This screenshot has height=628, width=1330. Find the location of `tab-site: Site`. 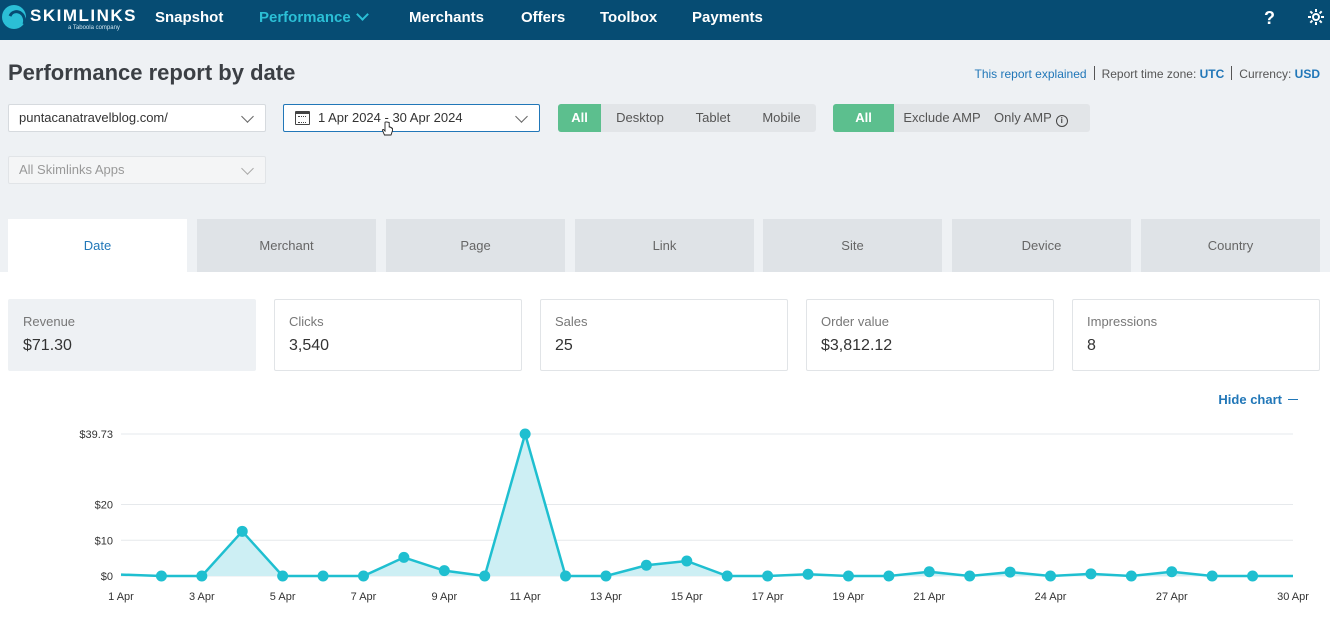

tab-site: Site is located at coordinates (852, 245).